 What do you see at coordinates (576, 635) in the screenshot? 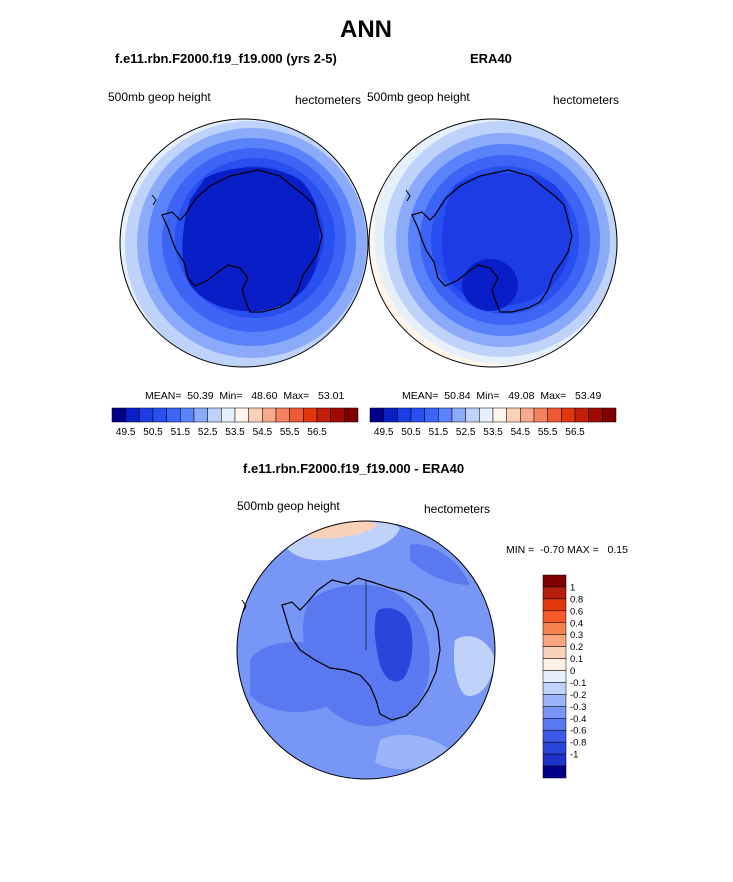
I see `colorbar-tick-label: 0.3` at bounding box center [576, 635].